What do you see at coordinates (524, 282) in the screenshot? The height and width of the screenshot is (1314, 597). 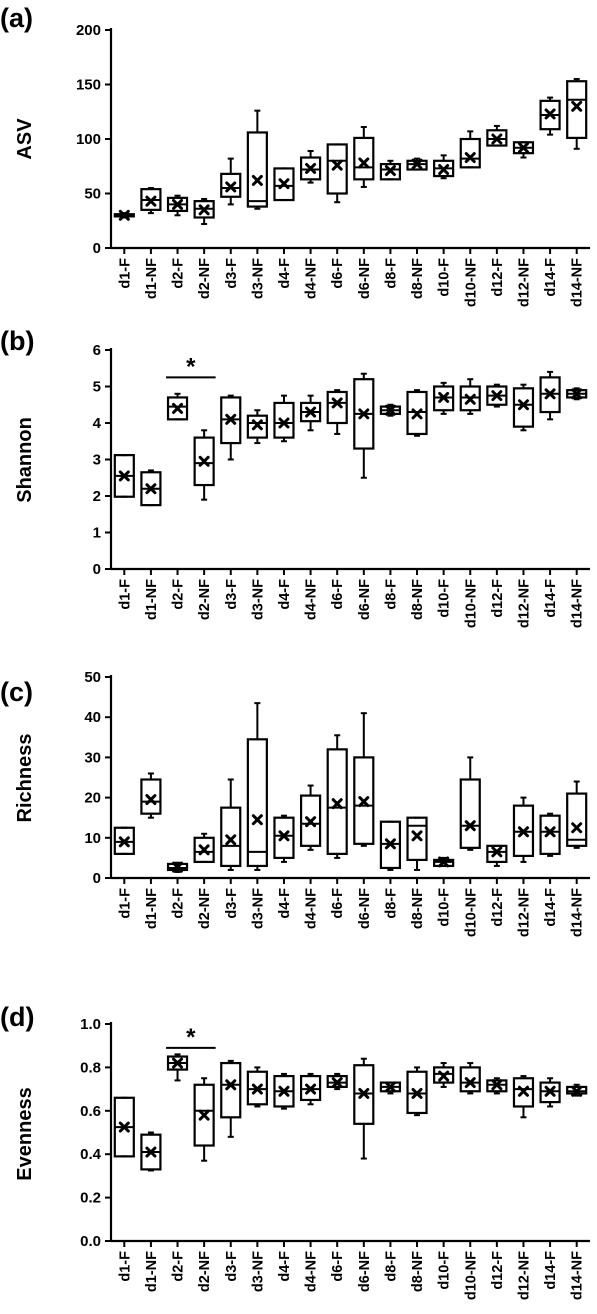 I see `x-tick-label: d12-NF` at bounding box center [524, 282].